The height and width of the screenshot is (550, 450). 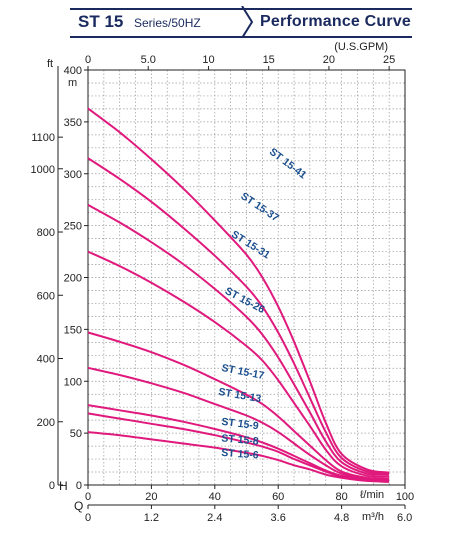 What do you see at coordinates (250, 244) in the screenshot?
I see `curve-label-st-15-31: ST 15-31` at bounding box center [250, 244].